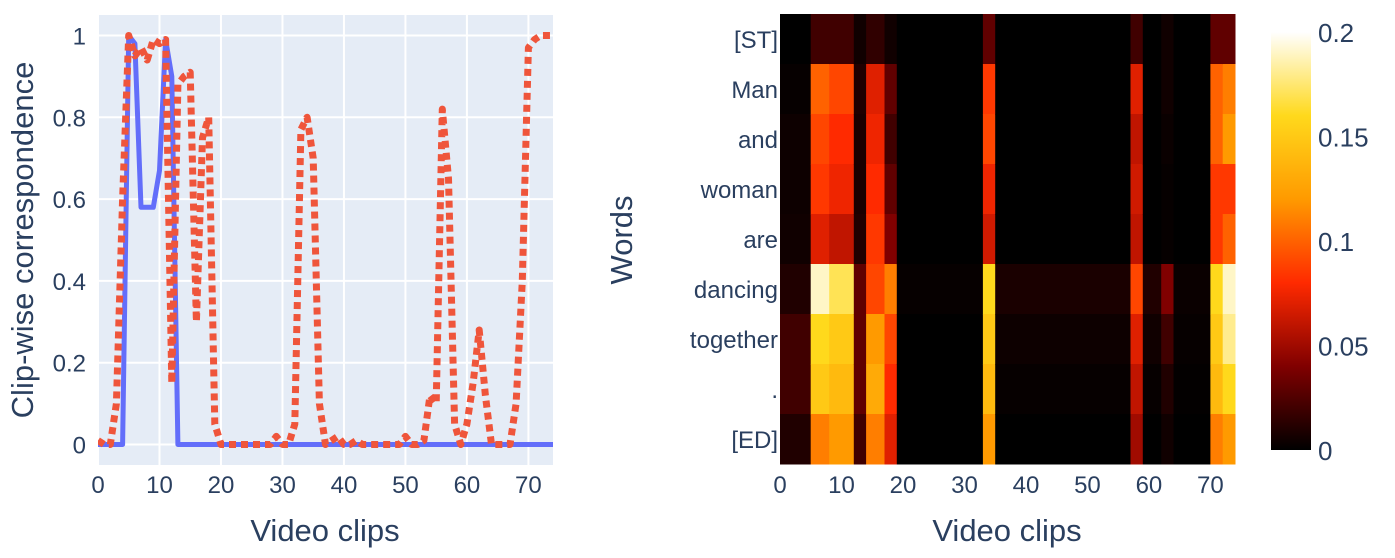 The width and height of the screenshot is (1395, 558). What do you see at coordinates (774, 390) in the screenshot?
I see `heatmap-row-label: .` at bounding box center [774, 390].